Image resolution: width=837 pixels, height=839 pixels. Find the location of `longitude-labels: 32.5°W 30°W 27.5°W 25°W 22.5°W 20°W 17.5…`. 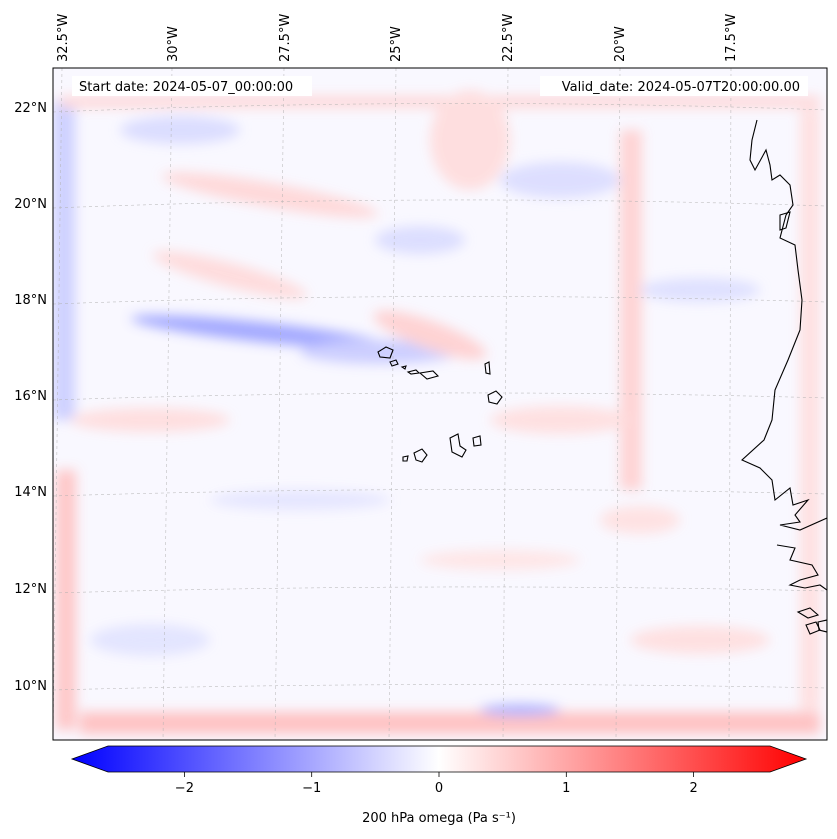

longitude-labels: 32.5°W 30°W 27.5°W 25°W 22.5°W 20°W 17.5… is located at coordinates (397, 38).